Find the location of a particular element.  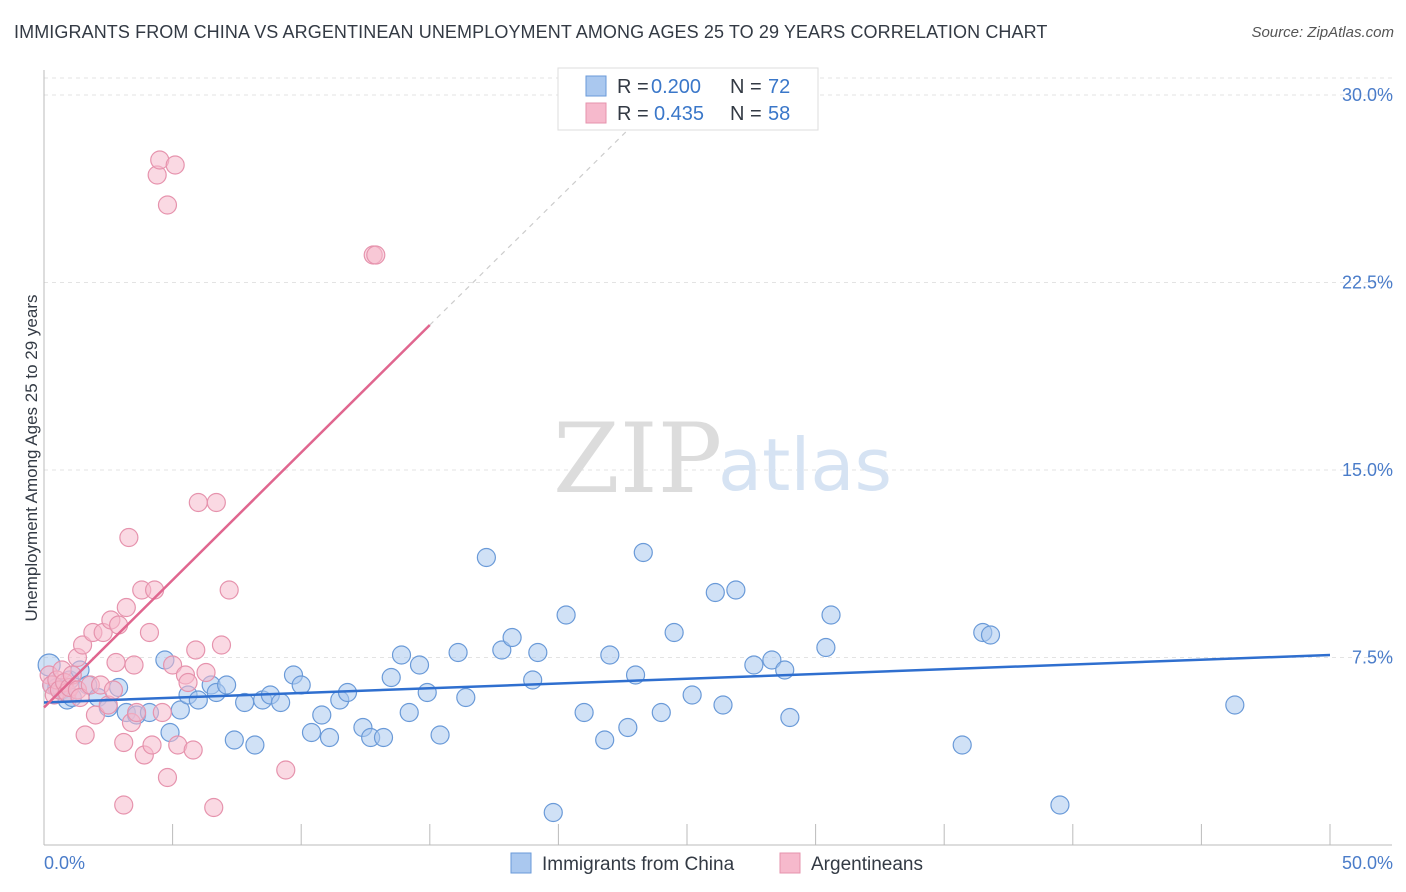

bottom-legend-swatch-argentina is located at coordinates (790, 863).